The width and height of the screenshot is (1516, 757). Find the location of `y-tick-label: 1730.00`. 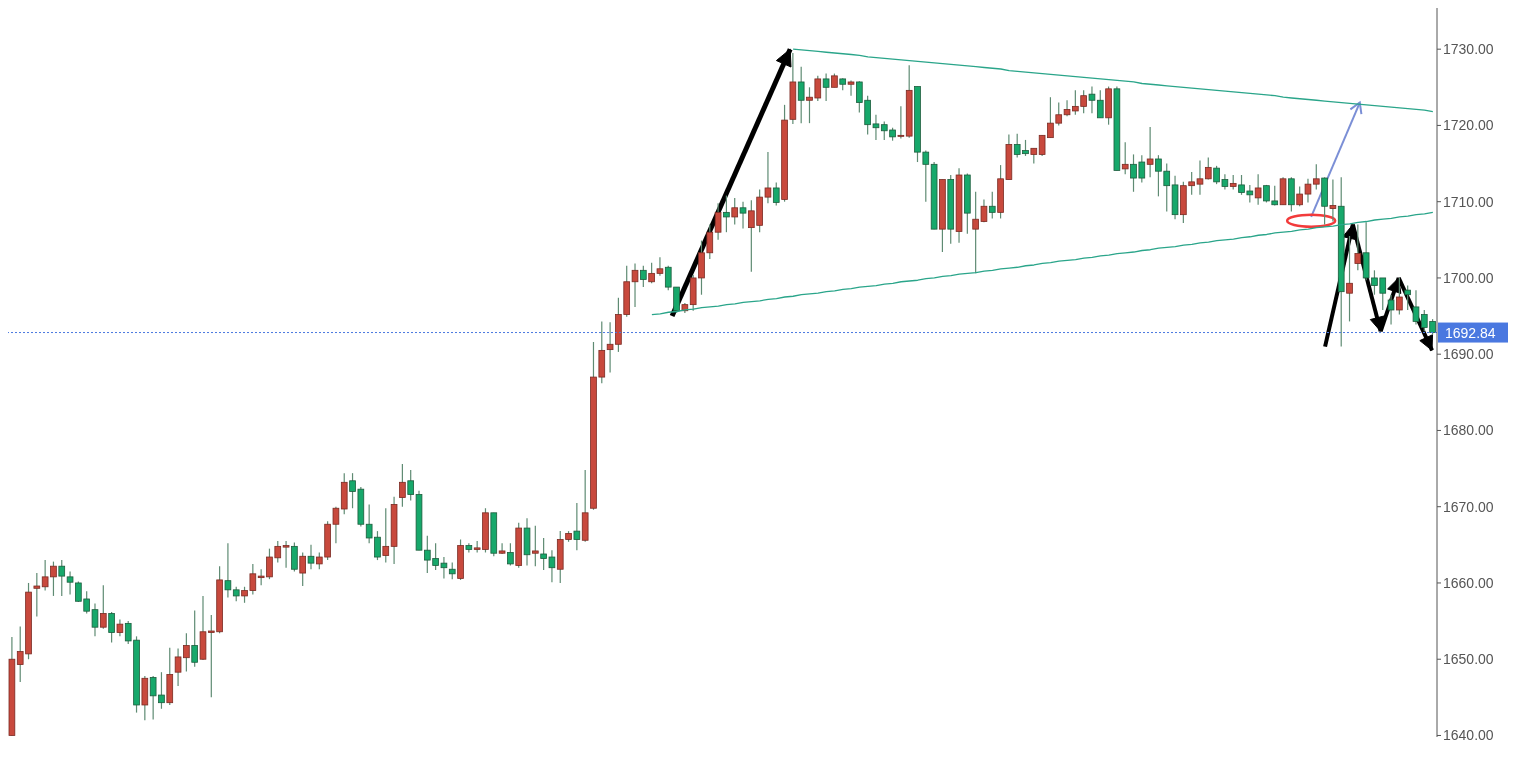

y-tick-label: 1730.00 is located at coordinates (1468, 49).